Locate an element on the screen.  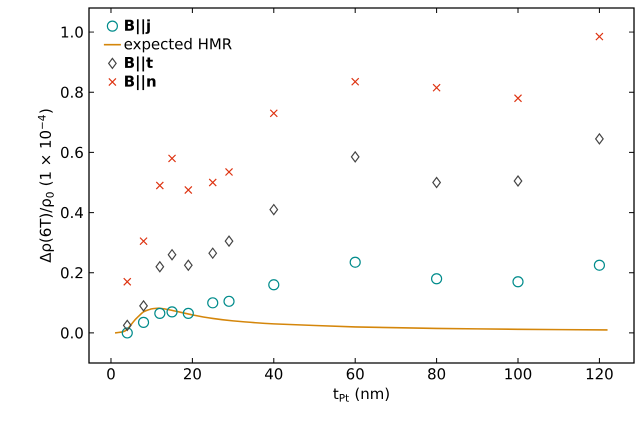
legend-label: expected HMR is located at coordinates (178, 45).